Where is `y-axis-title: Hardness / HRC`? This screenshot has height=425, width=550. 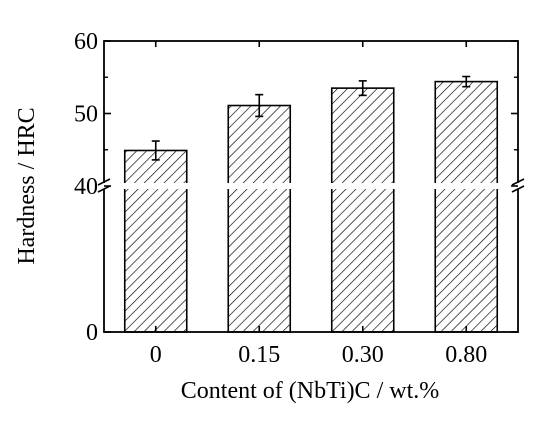
y-axis-title: Hardness / HRC is located at coordinates (27, 185).